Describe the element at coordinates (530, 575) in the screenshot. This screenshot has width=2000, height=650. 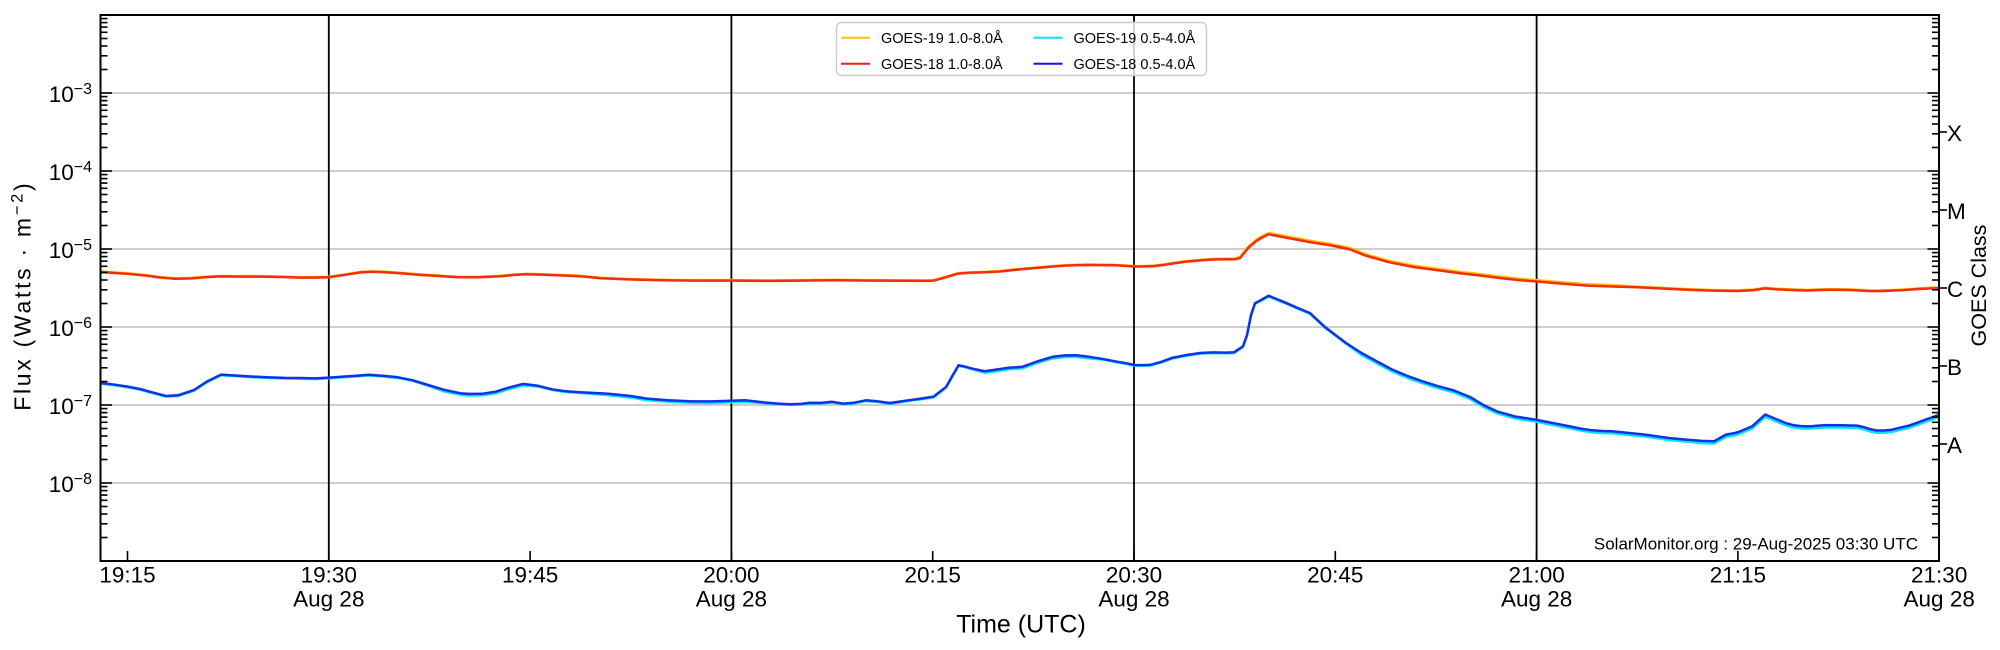
I see `svg-text: 19:45` at that location.